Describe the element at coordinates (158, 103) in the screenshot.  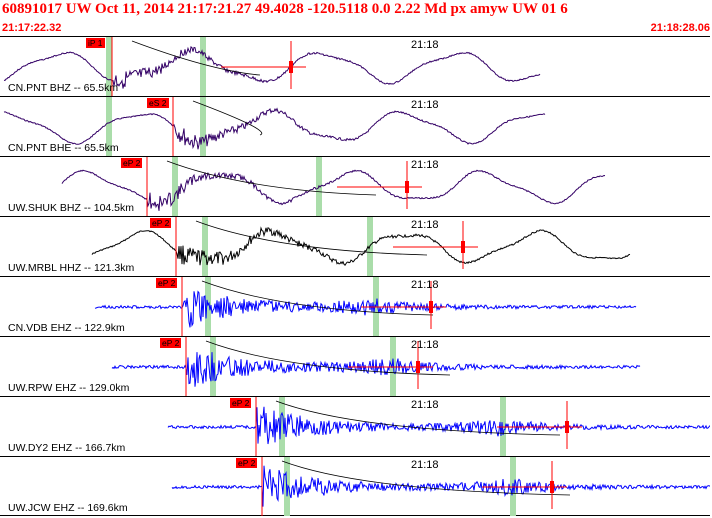
I see `phase-pick-flag: eS 2` at that location.